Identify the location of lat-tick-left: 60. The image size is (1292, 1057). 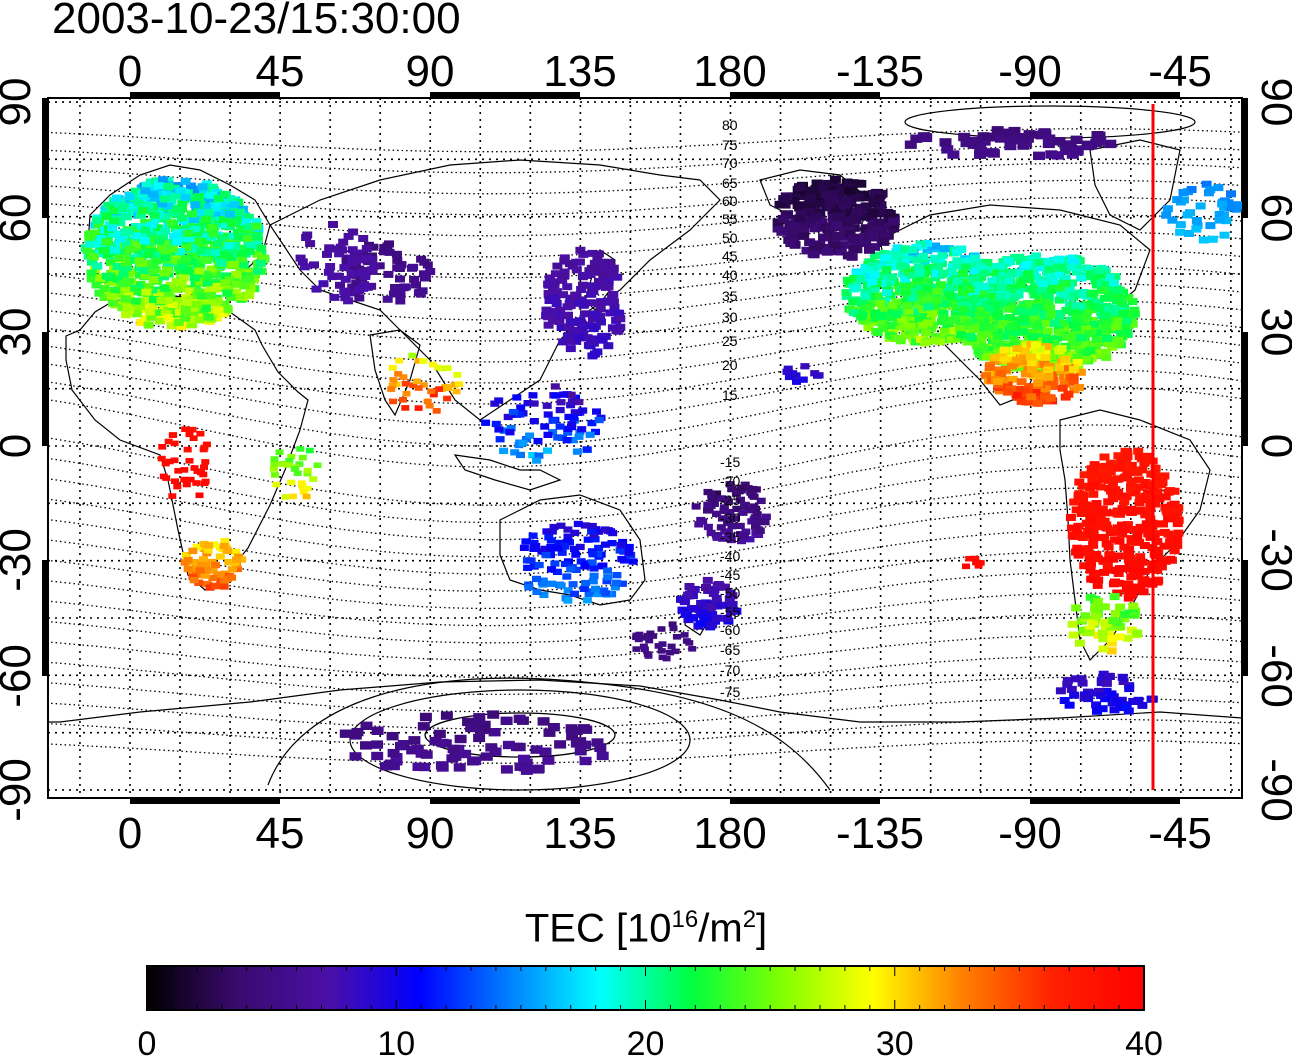
(20, 218).